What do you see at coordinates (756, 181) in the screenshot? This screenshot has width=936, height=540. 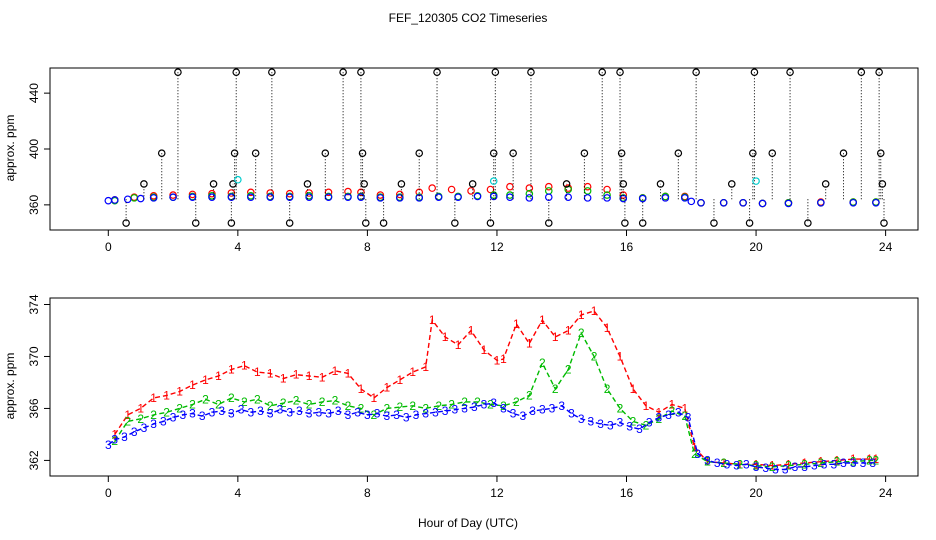 I see `top-point-cyan` at bounding box center [756, 181].